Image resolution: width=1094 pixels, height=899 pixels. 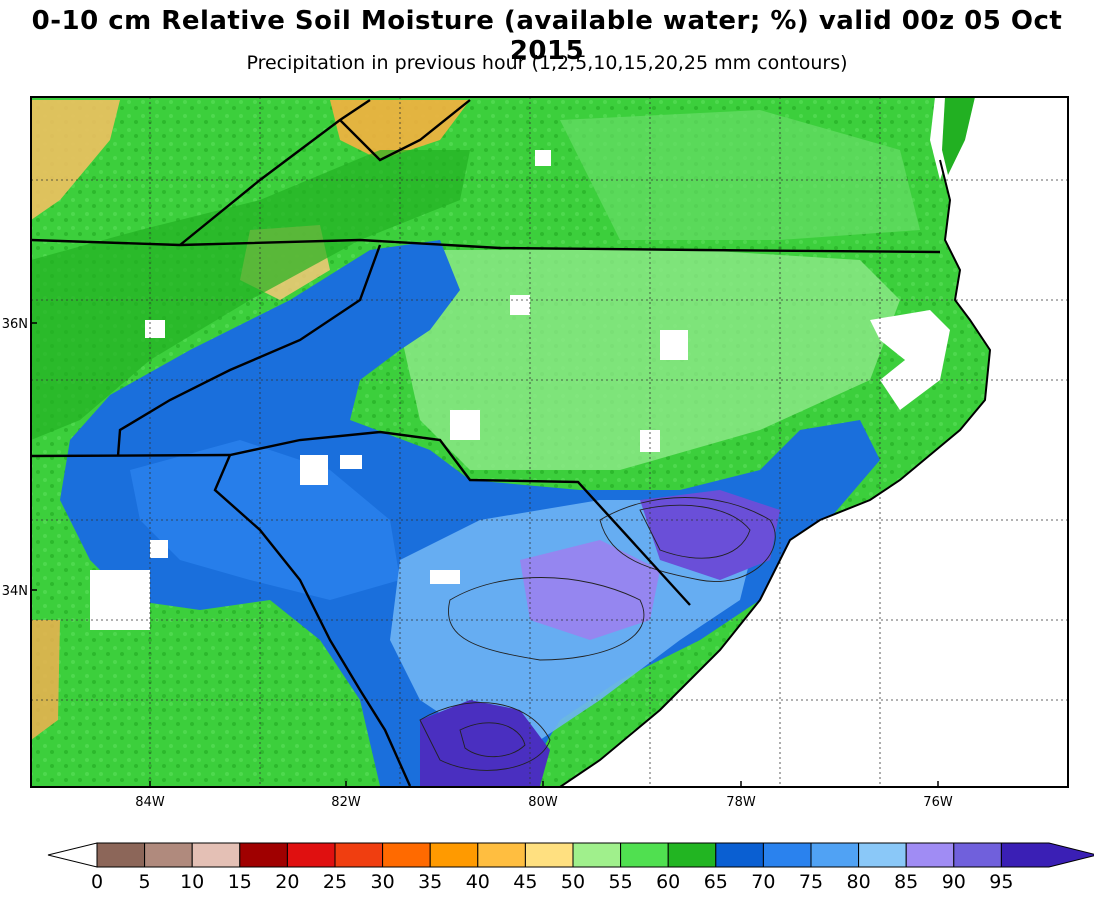 What do you see at coordinates (265, 520) in the screenshot?
I see `medium-blue-region` at bounding box center [265, 520].